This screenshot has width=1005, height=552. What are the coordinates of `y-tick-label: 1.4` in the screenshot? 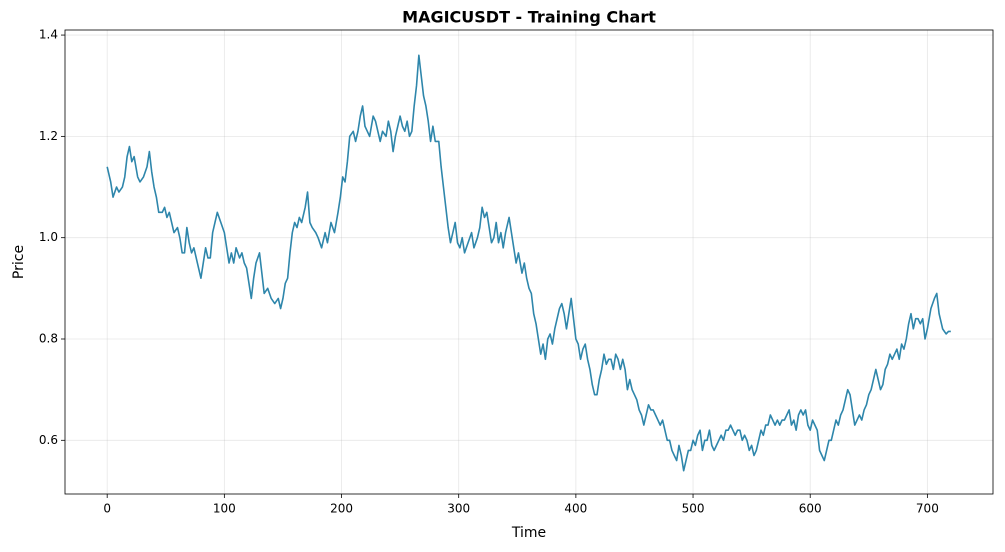 It's located at (48, 35).